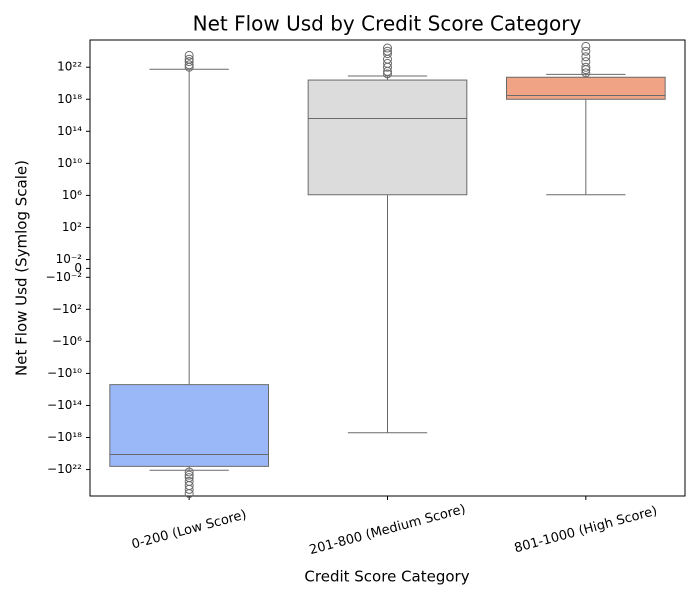 The width and height of the screenshot is (700, 604). Describe the element at coordinates (586, 530) in the screenshot. I see `x-tick-label: 801-1000 (High Score)` at that location.